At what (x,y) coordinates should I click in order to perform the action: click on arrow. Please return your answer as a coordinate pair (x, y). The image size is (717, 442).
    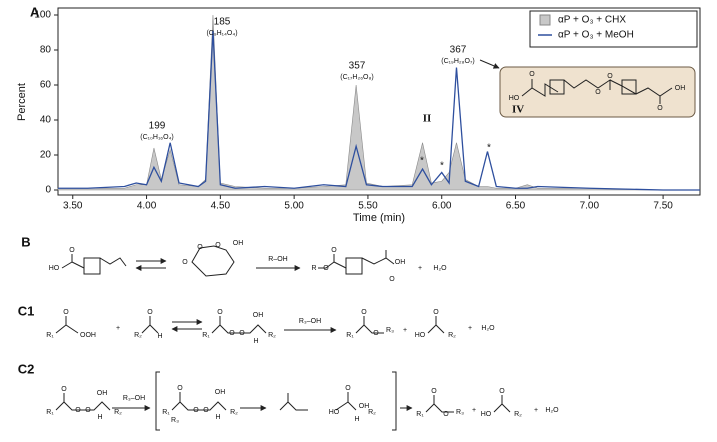
    Looking at the image, I should click on (489, 64).